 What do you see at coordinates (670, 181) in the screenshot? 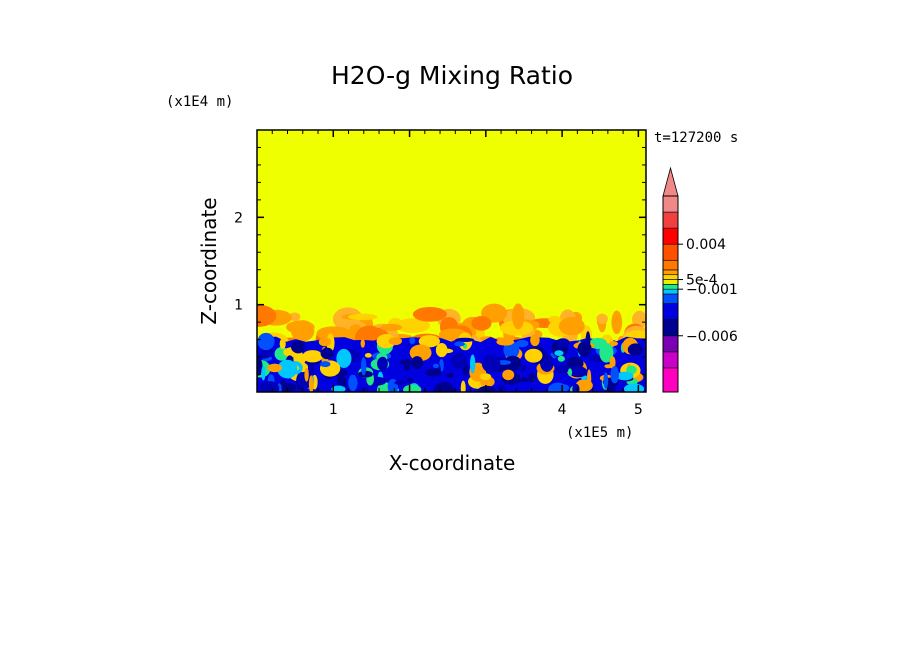
I see `colorbar-extend-arrow` at bounding box center [670, 181].